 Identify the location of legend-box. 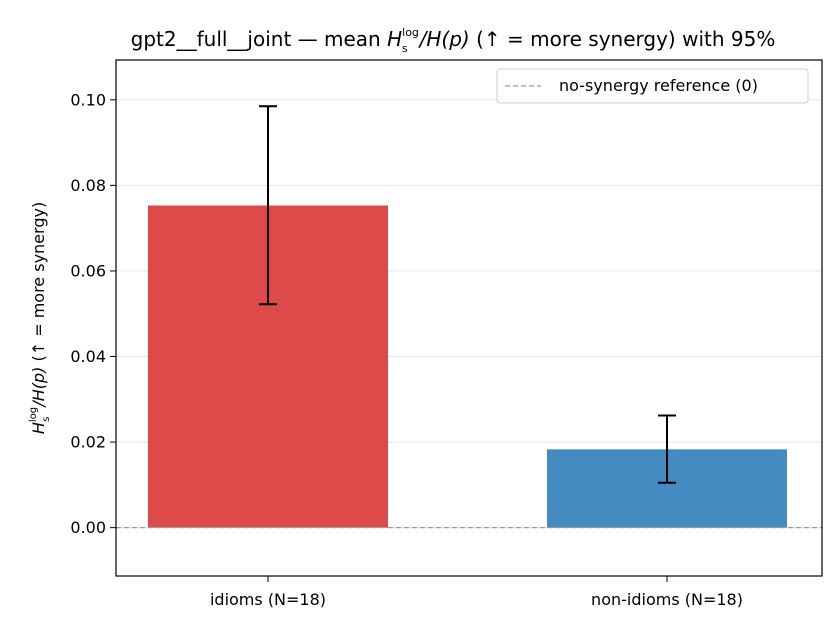
(652, 86).